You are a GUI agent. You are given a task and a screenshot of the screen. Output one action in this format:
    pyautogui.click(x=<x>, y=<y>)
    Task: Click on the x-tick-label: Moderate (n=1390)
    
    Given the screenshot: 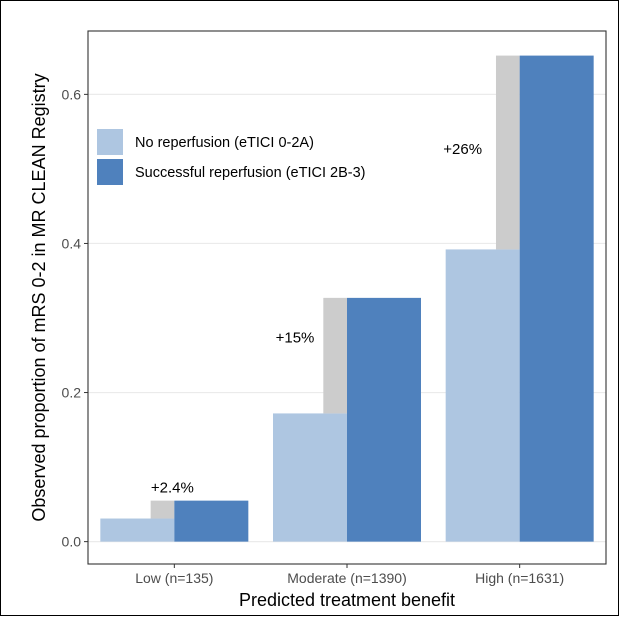 What is the action you would take?
    pyautogui.click(x=346, y=578)
    